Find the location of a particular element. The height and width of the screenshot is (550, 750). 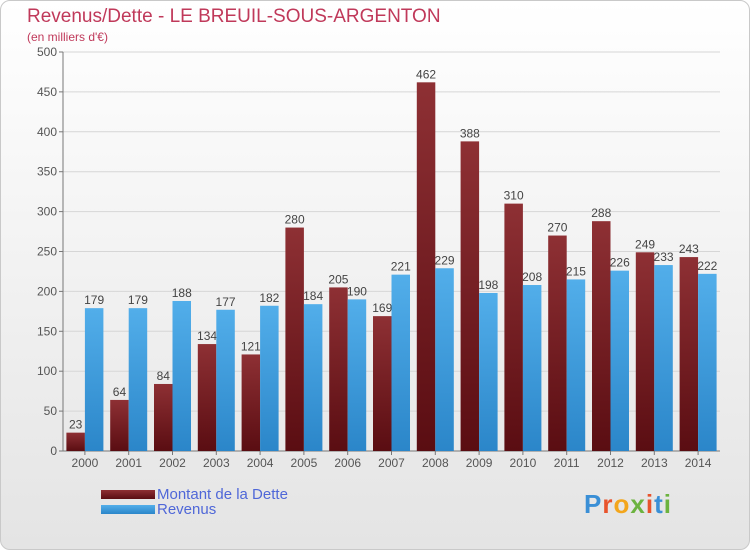

chart-subtitle: (en milliers d'€) is located at coordinates (67, 37).